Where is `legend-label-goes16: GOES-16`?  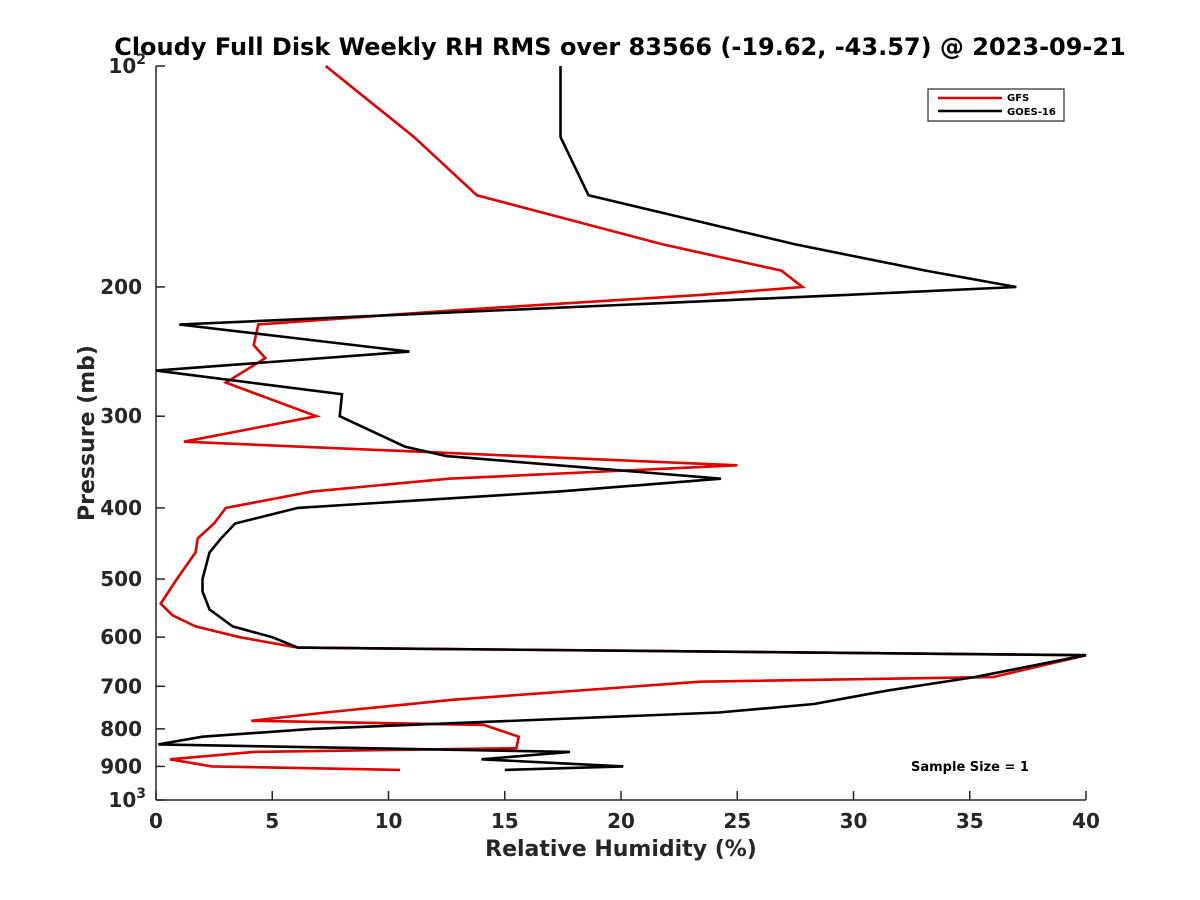
legend-label-goes16: GOES-16 is located at coordinates (1031, 112).